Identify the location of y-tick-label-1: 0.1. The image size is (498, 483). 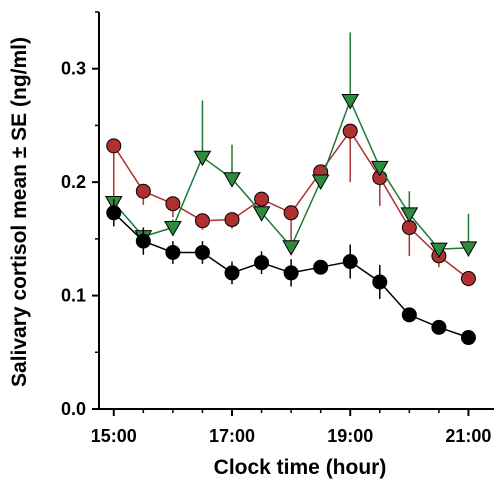
(73, 296).